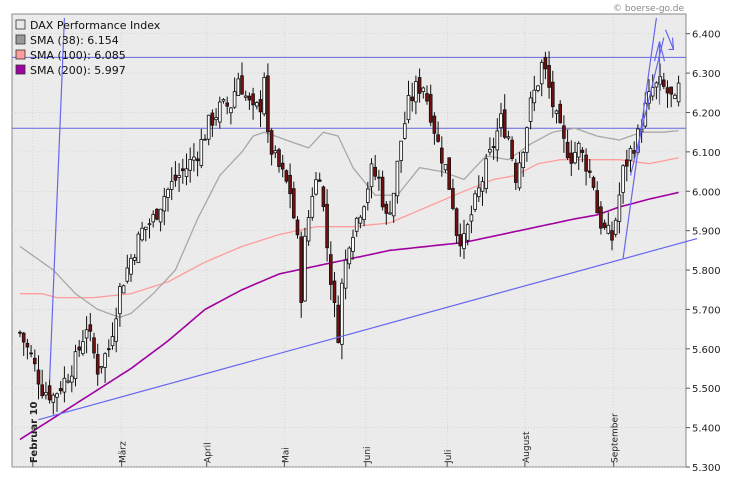 The image size is (730, 481). Describe the element at coordinates (659, 73) in the screenshot. I see `arrow-up-icon` at that location.